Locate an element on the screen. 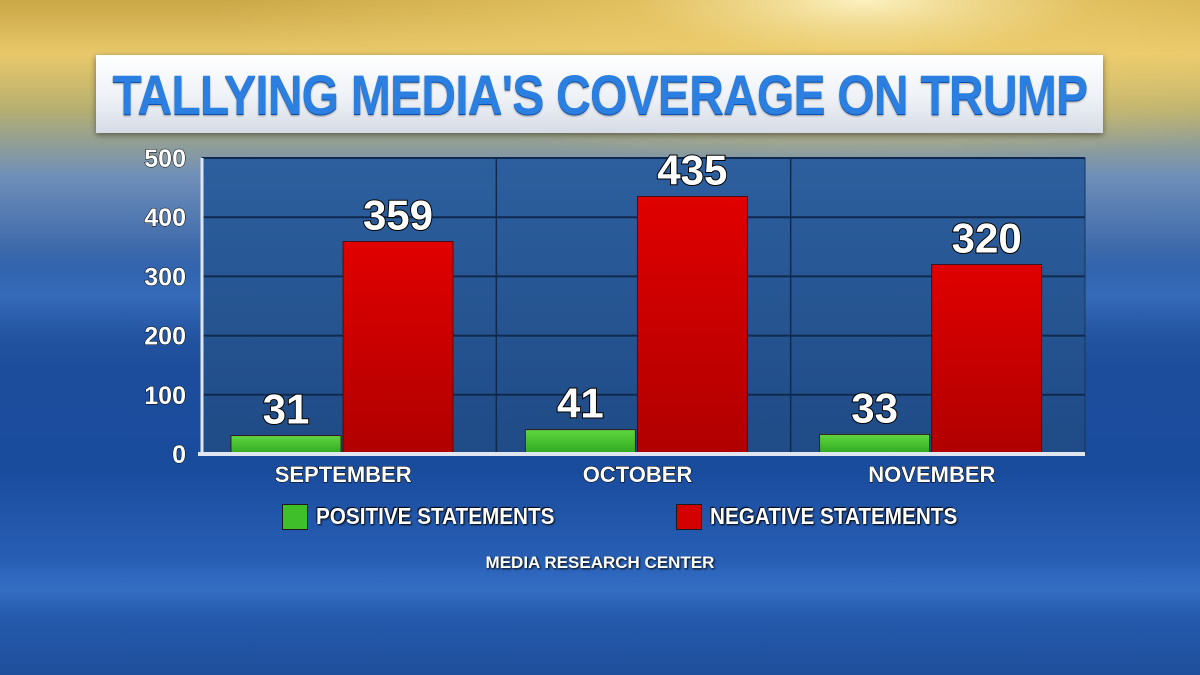 Image resolution: width=1200 pixels, height=675 pixels. legend-label-negative: NEGATIVE STATEMENTS is located at coordinates (834, 516).